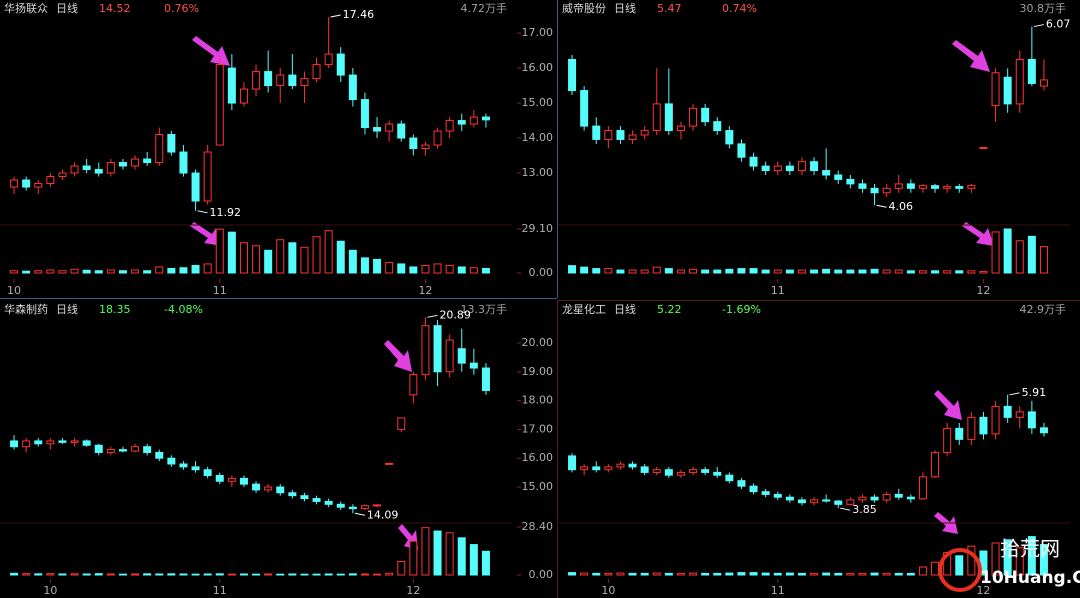  Describe the element at coordinates (1043, 8) in the screenshot. I see `volume-total: 30.8万手` at that location.